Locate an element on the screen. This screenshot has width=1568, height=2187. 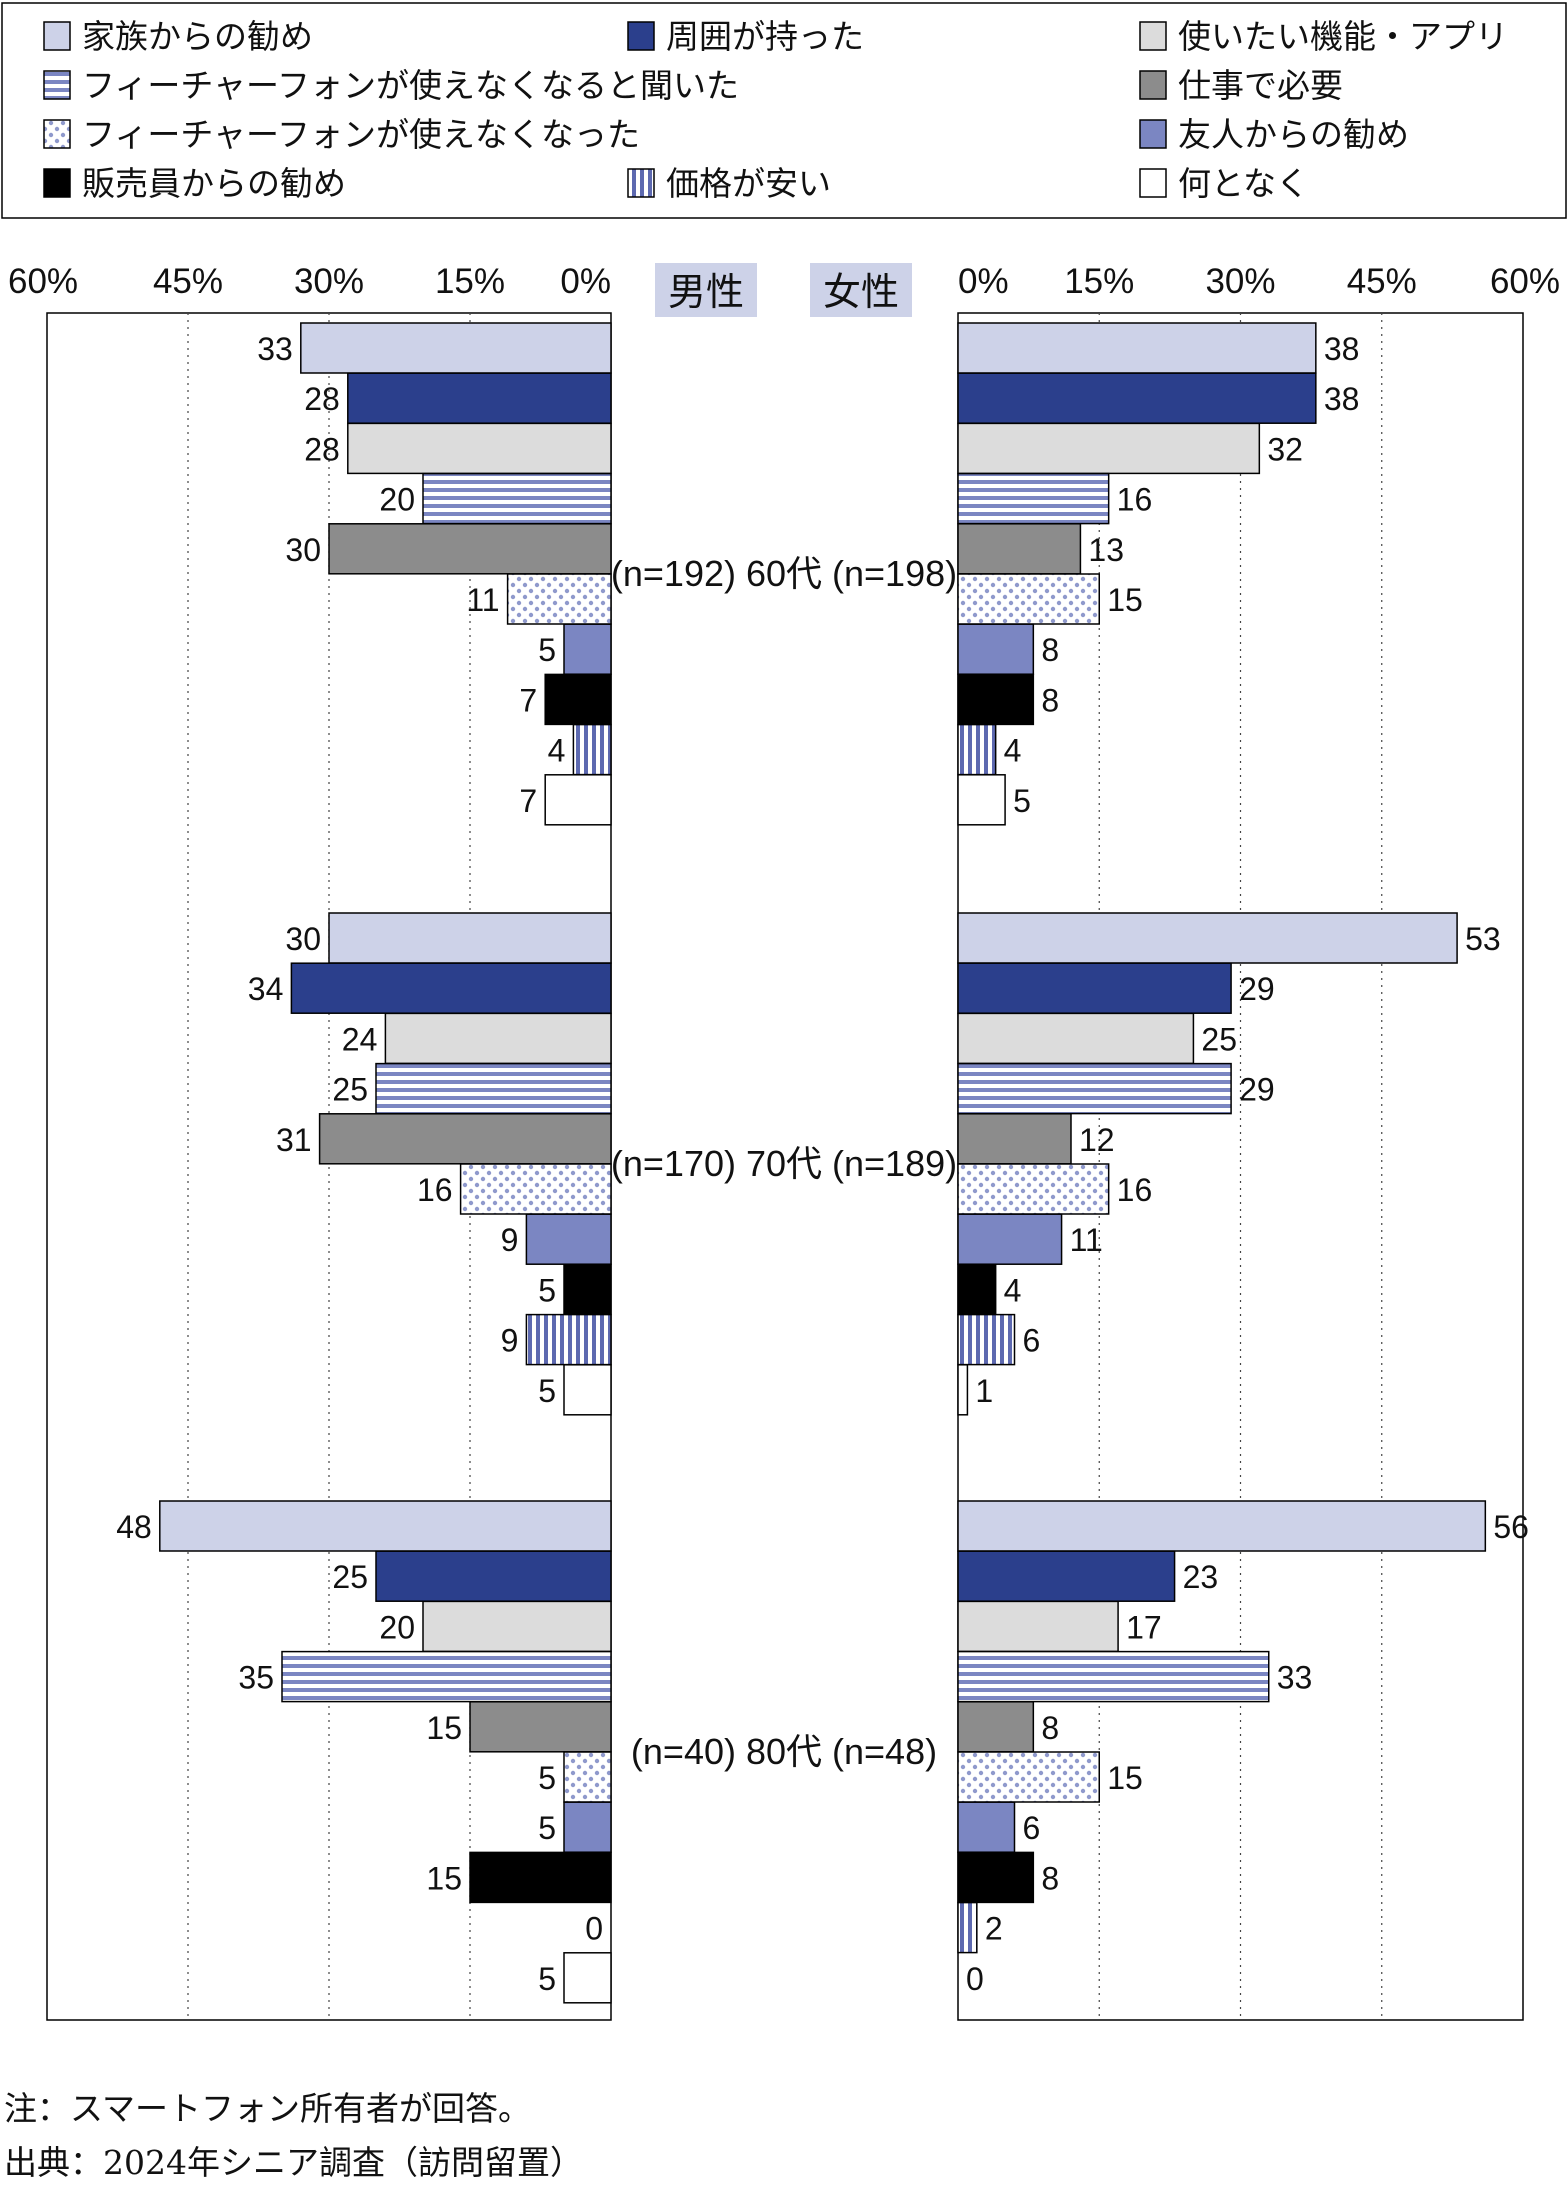
female-data-label: 4 is located at coordinates (1013, 1290).